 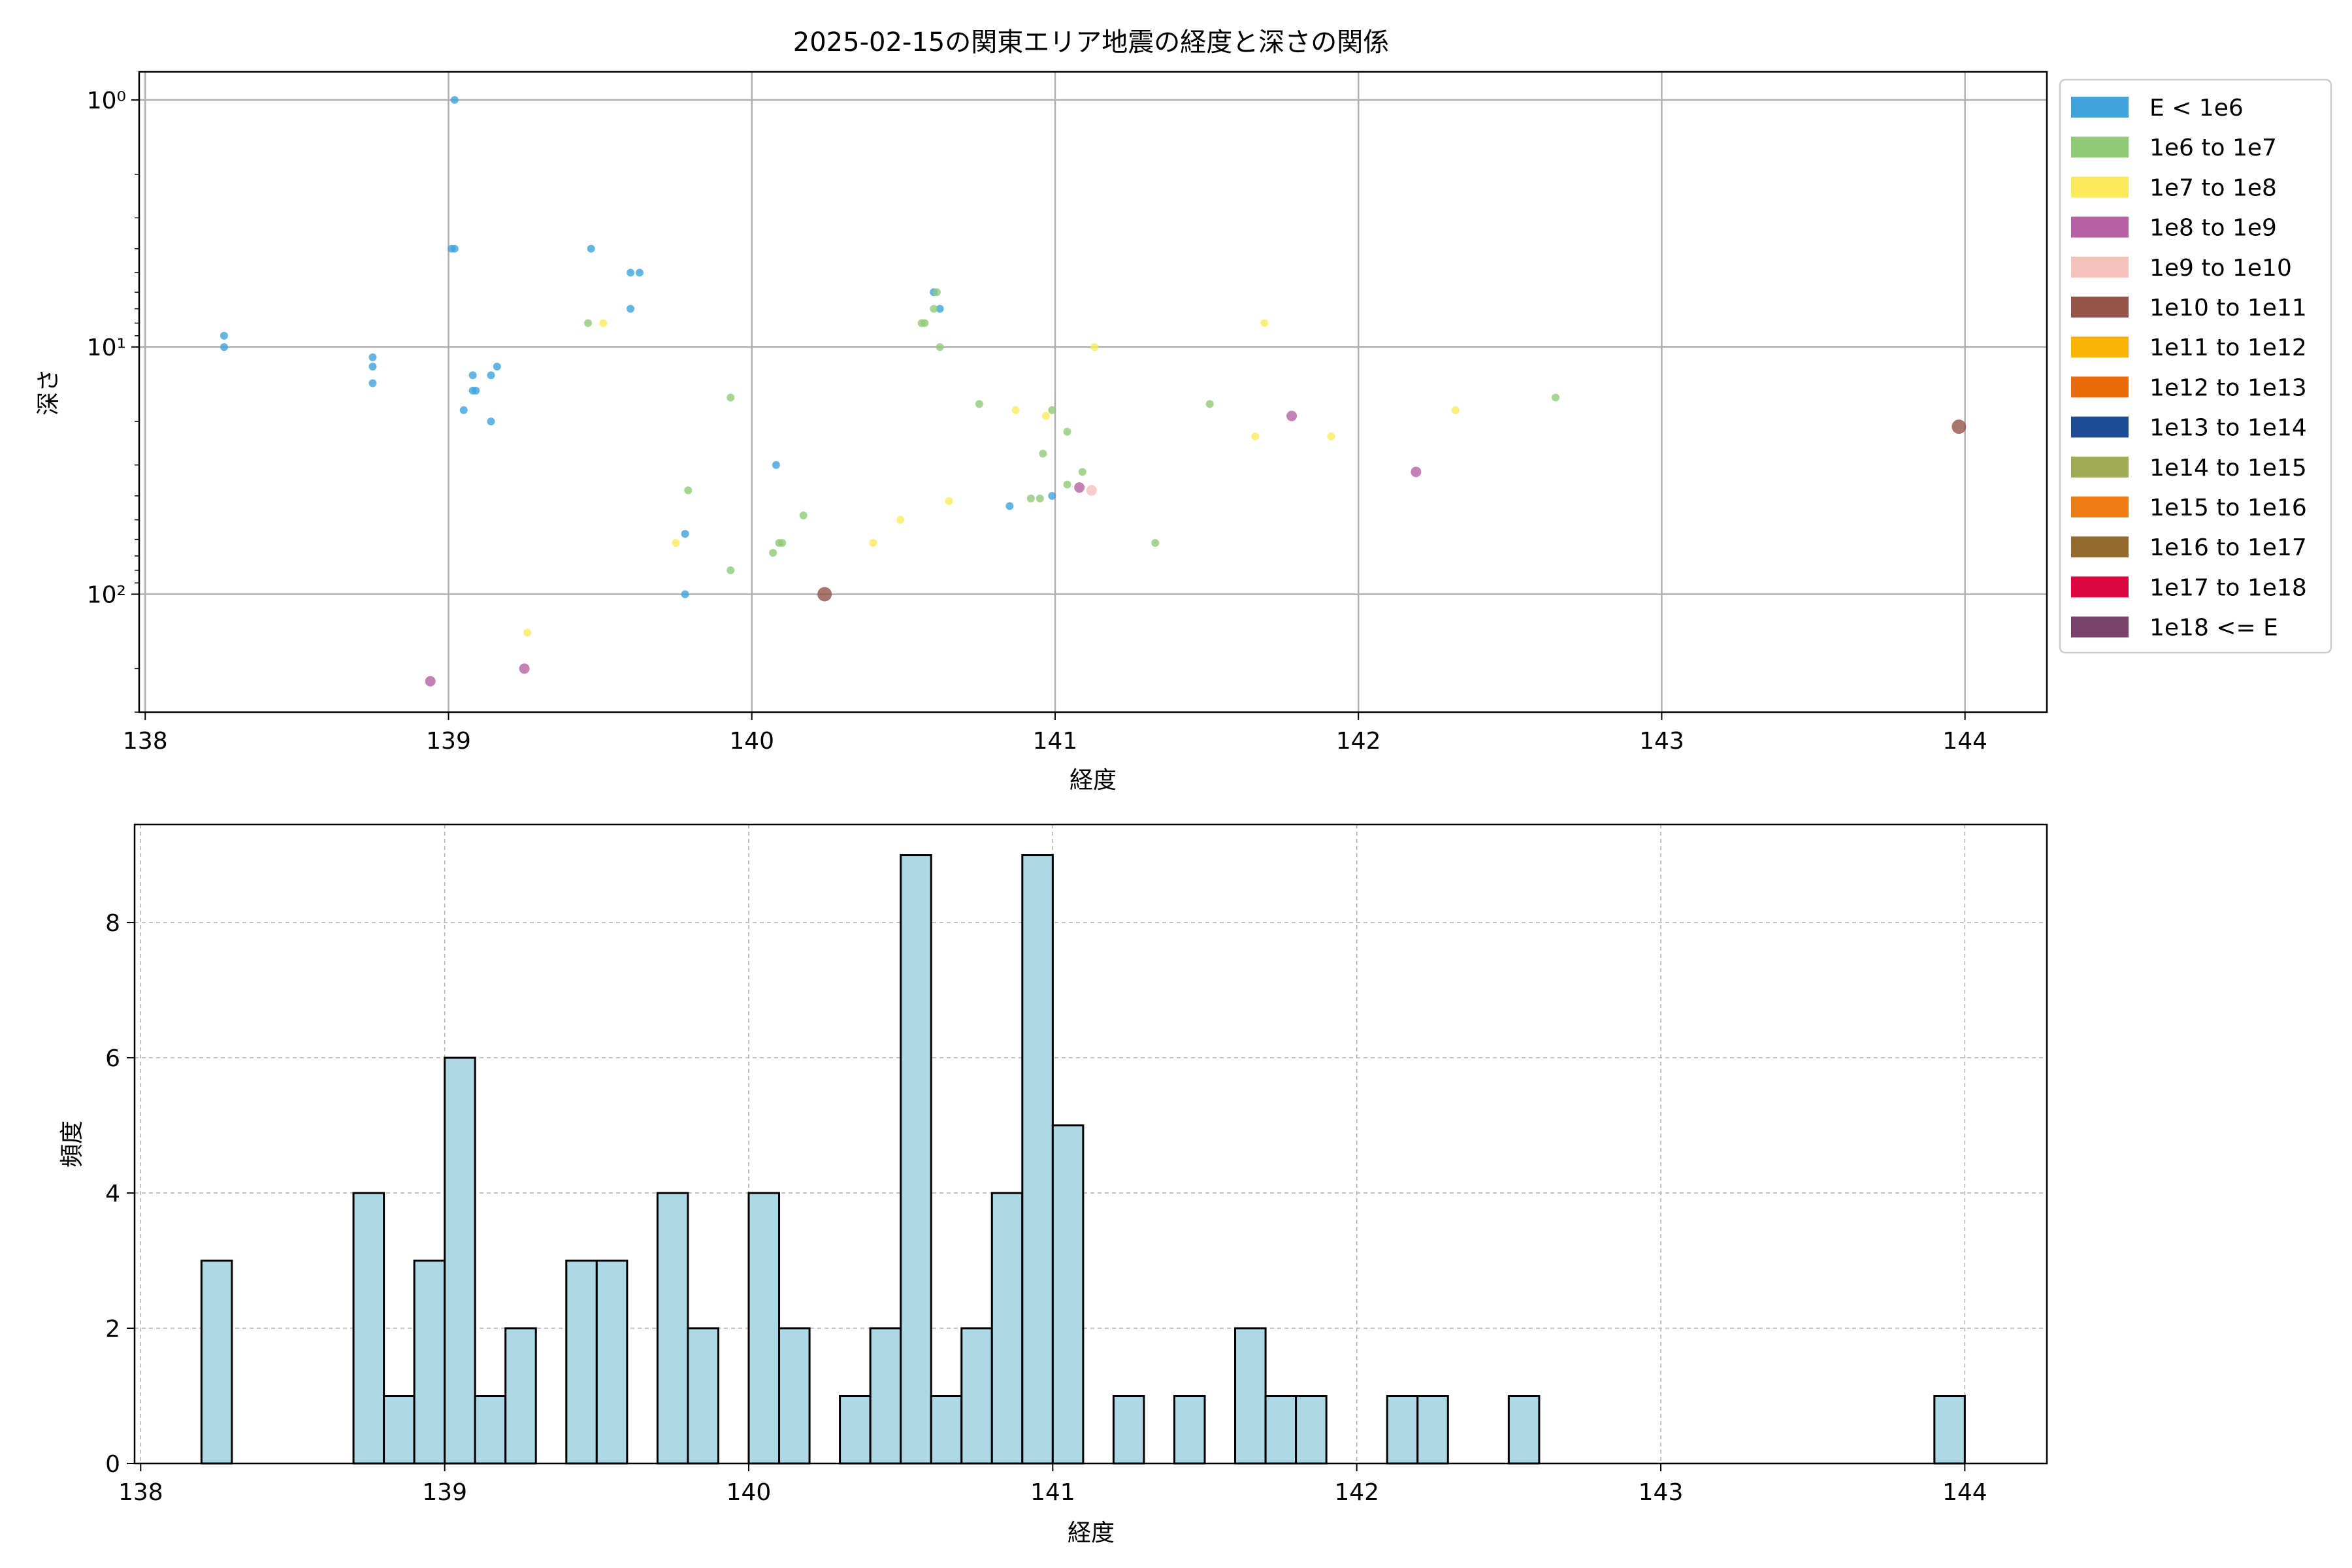 I want to click on histogram-x-tick-label: 141, so click(x=1052, y=1492).